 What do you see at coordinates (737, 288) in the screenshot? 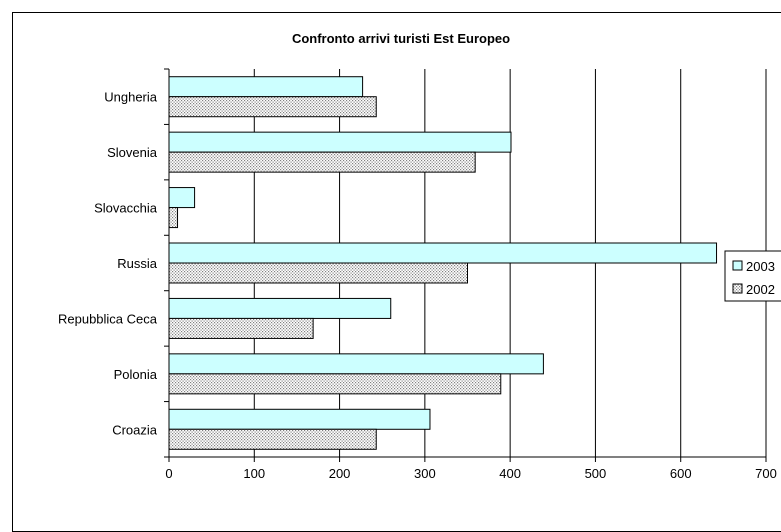
I see `legend-swatch-2002` at bounding box center [737, 288].